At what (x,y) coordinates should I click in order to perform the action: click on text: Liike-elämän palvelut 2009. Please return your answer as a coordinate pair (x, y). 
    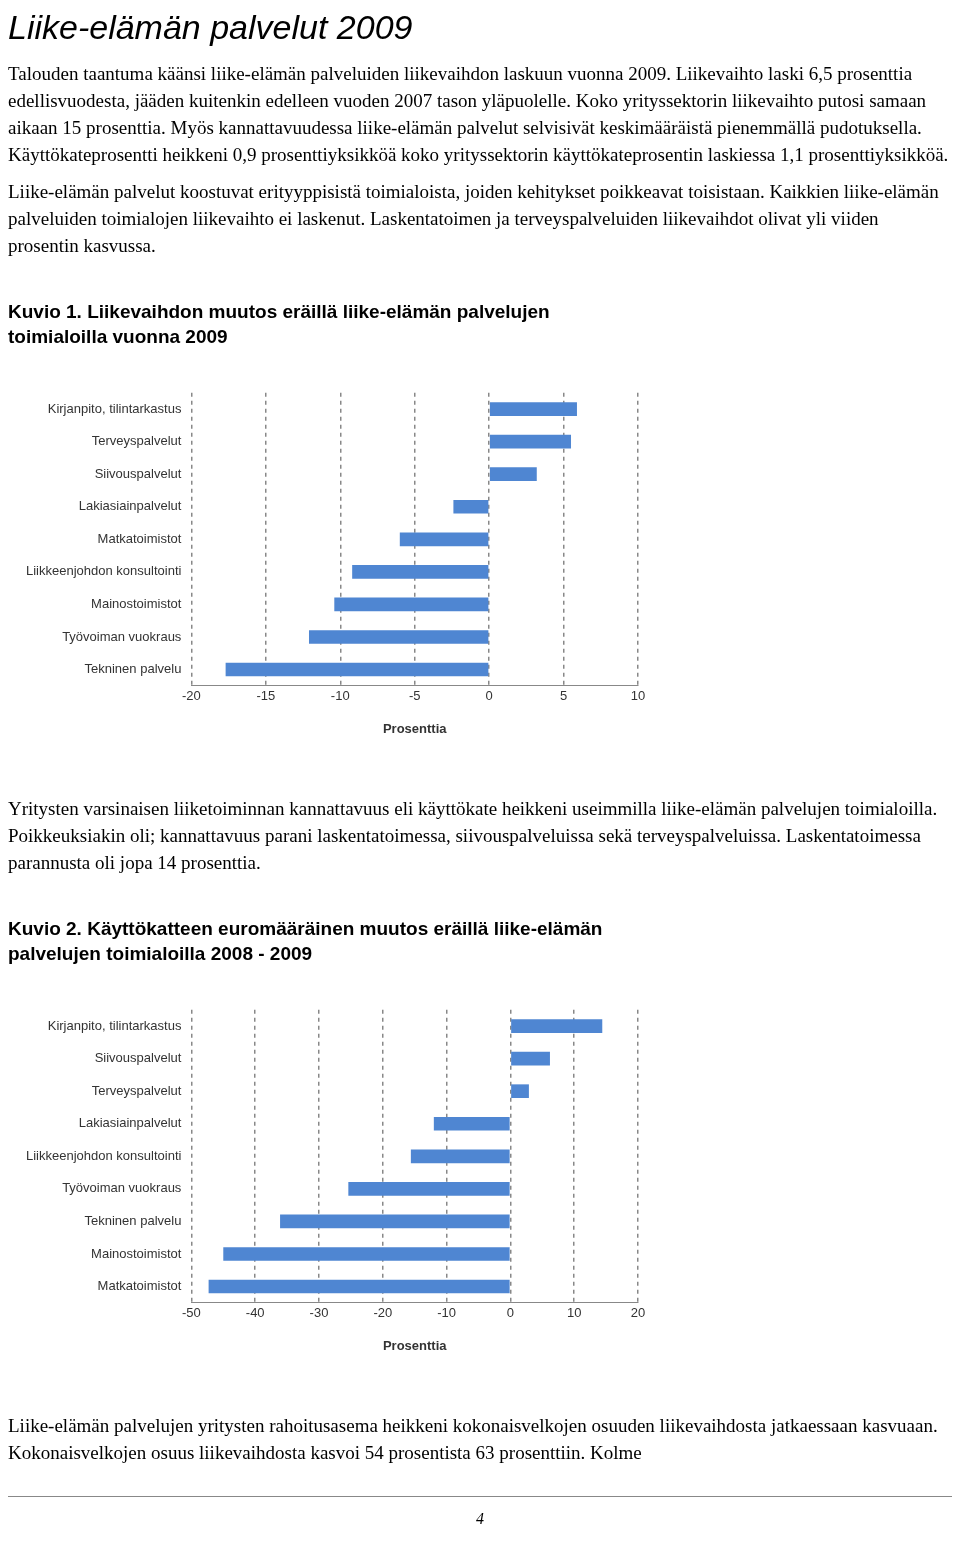
    Looking at the image, I should click on (211, 27).